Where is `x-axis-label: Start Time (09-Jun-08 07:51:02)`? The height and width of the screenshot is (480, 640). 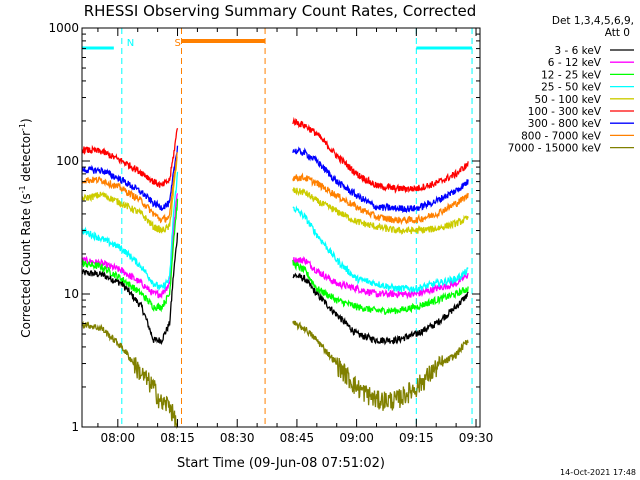
x-axis-label: Start Time (09-Jun-08 07:51:02) is located at coordinates (281, 463).